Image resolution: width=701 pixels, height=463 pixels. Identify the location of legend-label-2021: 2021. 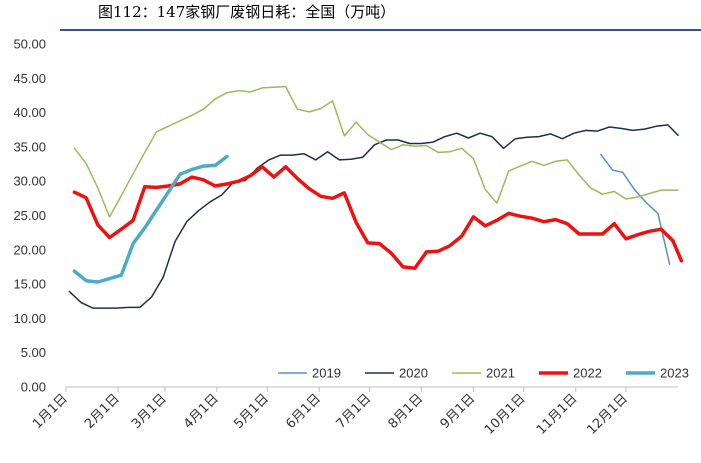
(500, 373).